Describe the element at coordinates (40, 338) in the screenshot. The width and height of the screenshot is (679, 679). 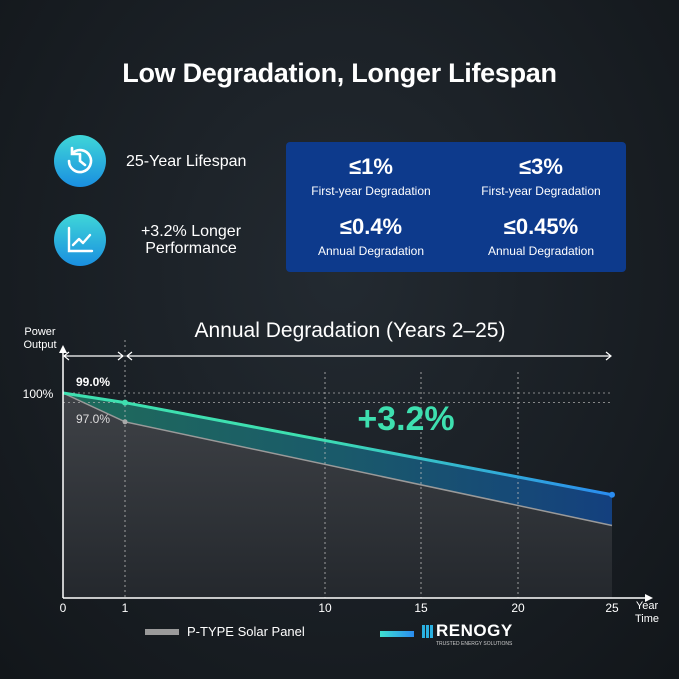
I see `y-axis-label: Power Output` at that location.